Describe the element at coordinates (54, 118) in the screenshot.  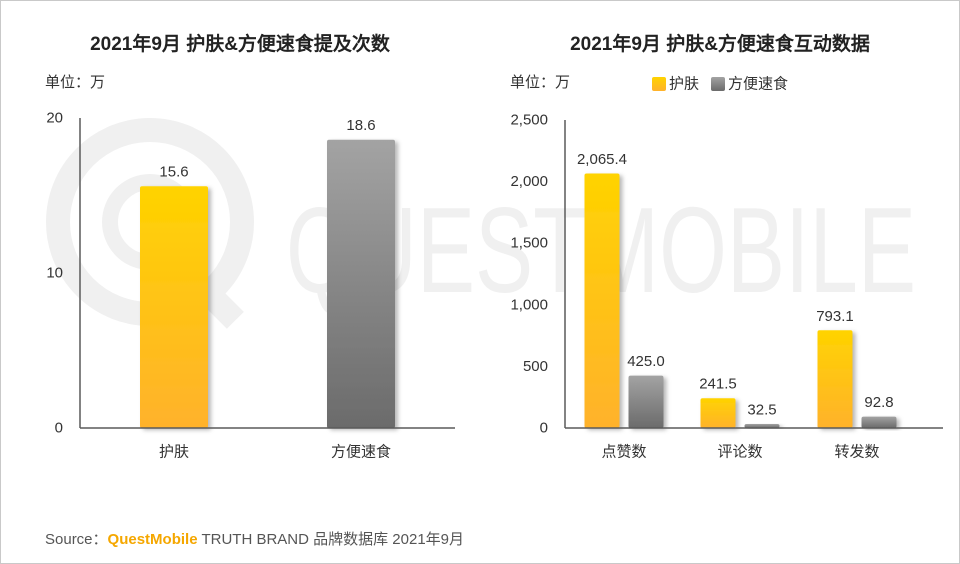
I see `y-tick-label: 20` at that location.